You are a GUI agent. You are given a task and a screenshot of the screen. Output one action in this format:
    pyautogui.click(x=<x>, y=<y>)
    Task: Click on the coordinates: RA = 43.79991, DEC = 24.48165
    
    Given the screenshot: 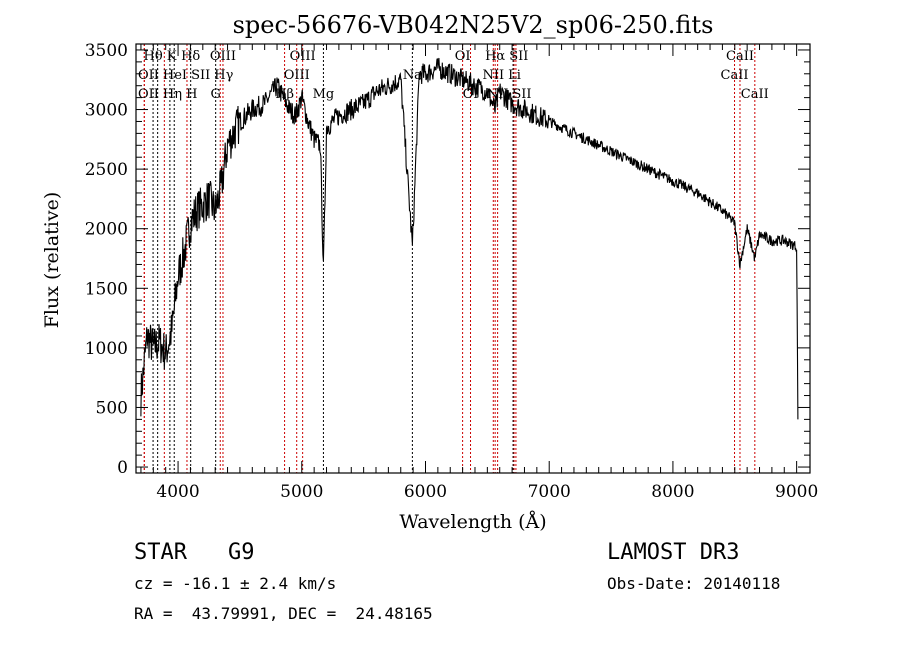 What is the action you would take?
    pyautogui.click(x=283, y=613)
    